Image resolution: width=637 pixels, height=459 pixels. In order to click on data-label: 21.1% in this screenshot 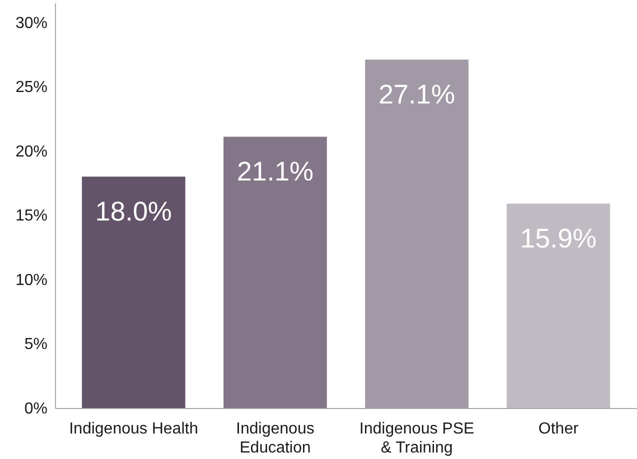, I will do `click(275, 171)`.